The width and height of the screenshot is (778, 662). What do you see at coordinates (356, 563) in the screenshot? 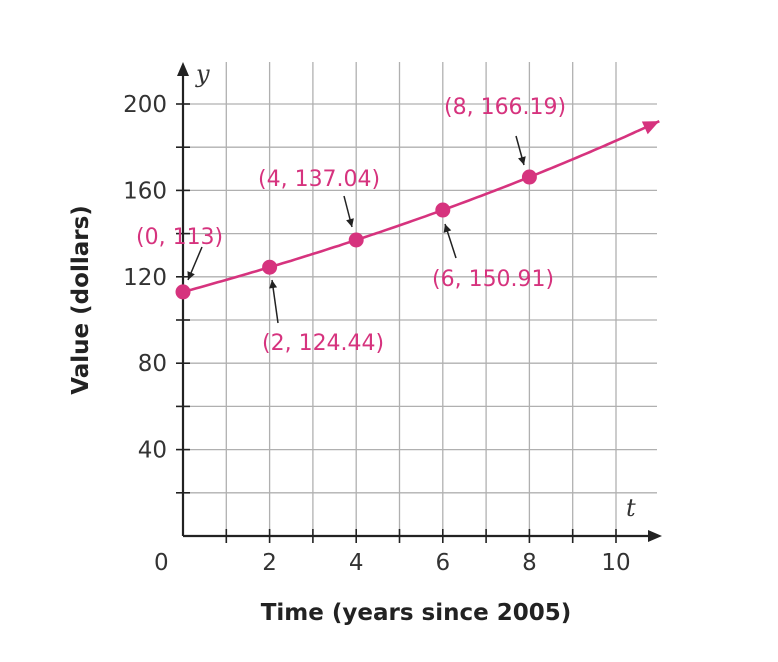
I see `x-tick-label: 4` at bounding box center [356, 563].